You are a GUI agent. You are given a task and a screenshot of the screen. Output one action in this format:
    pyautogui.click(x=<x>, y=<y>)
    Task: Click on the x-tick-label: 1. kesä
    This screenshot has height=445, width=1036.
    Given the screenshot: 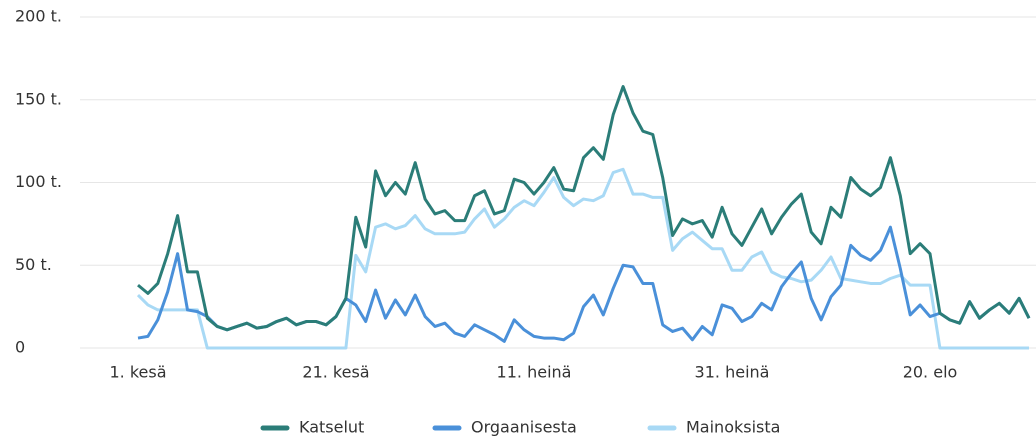 What is the action you would take?
    pyautogui.click(x=137, y=372)
    